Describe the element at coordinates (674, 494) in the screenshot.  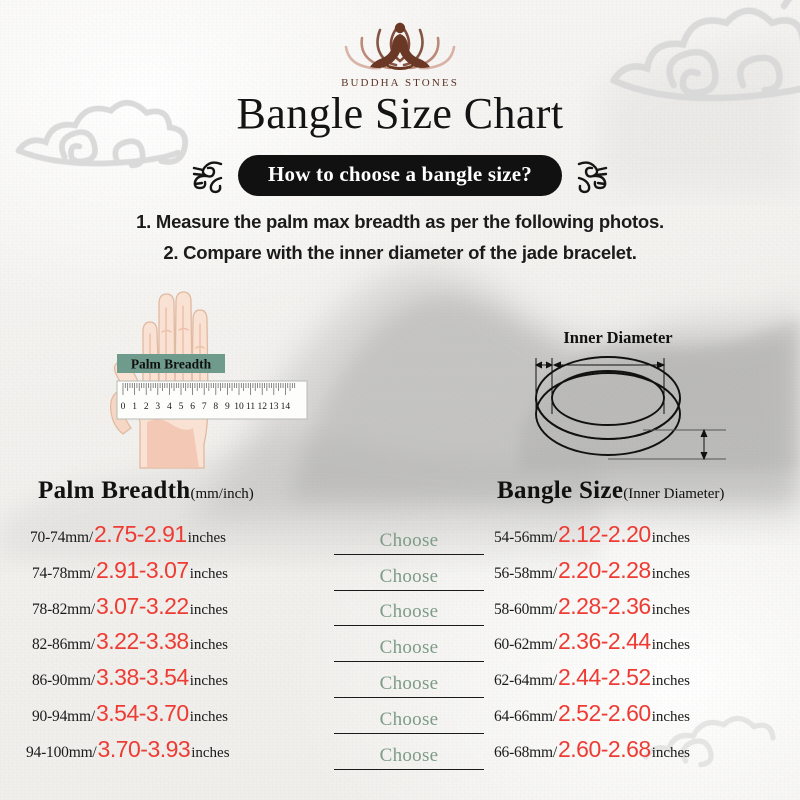
I see `bangle-heading-sub: (Inner Diameter)` at that location.